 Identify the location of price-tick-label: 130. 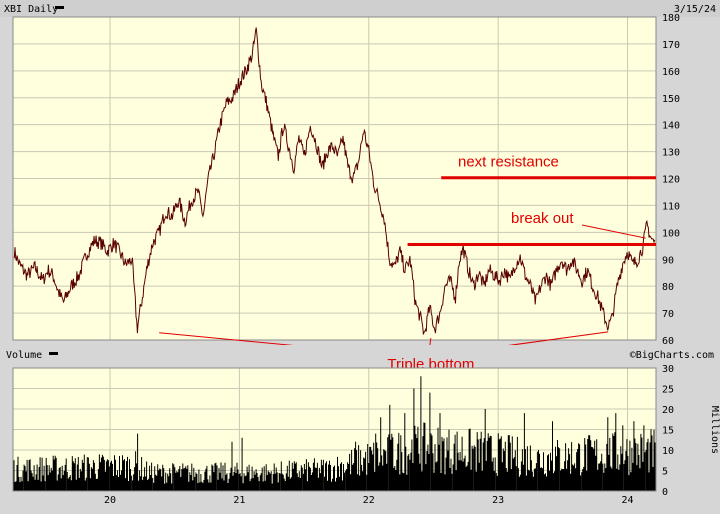
(671, 153).